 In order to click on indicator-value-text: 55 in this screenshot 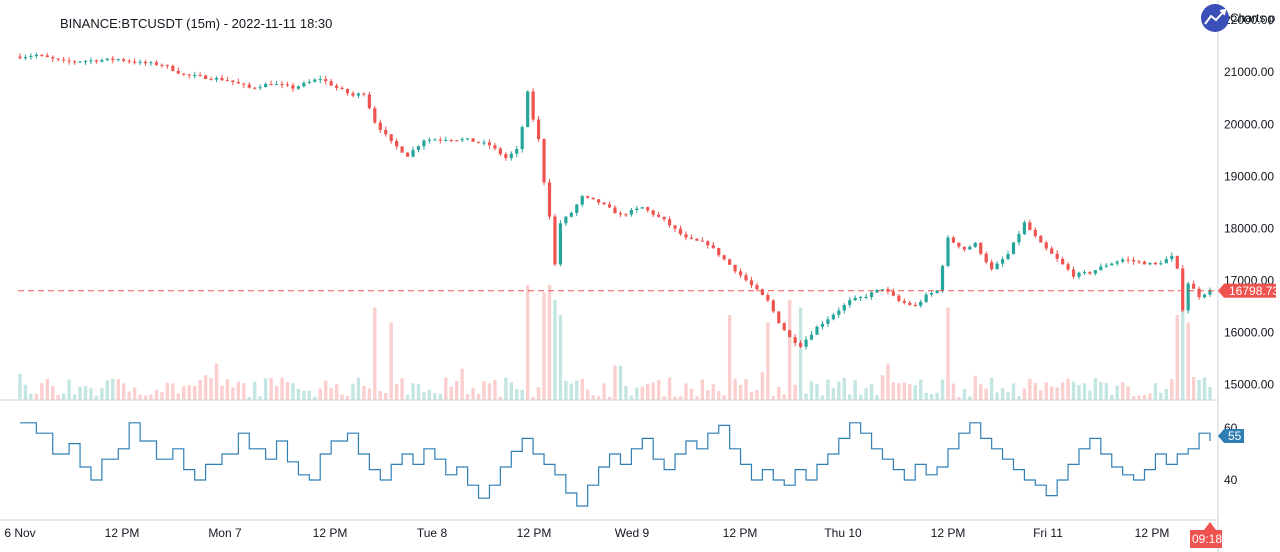, I will do `click(1235, 436)`.